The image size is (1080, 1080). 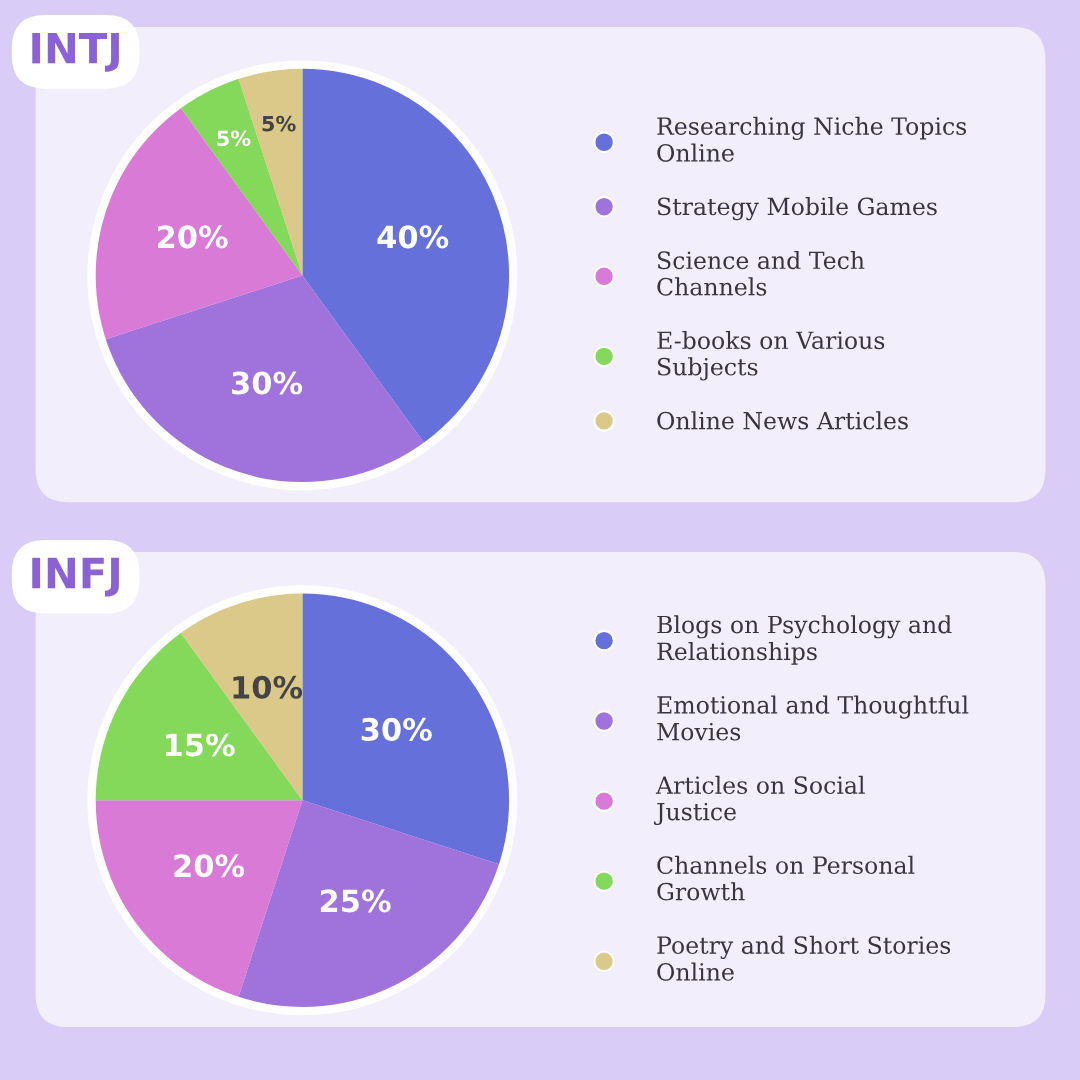 What do you see at coordinates (268, 687) in the screenshot?
I see `data-label: 10%` at bounding box center [268, 687].